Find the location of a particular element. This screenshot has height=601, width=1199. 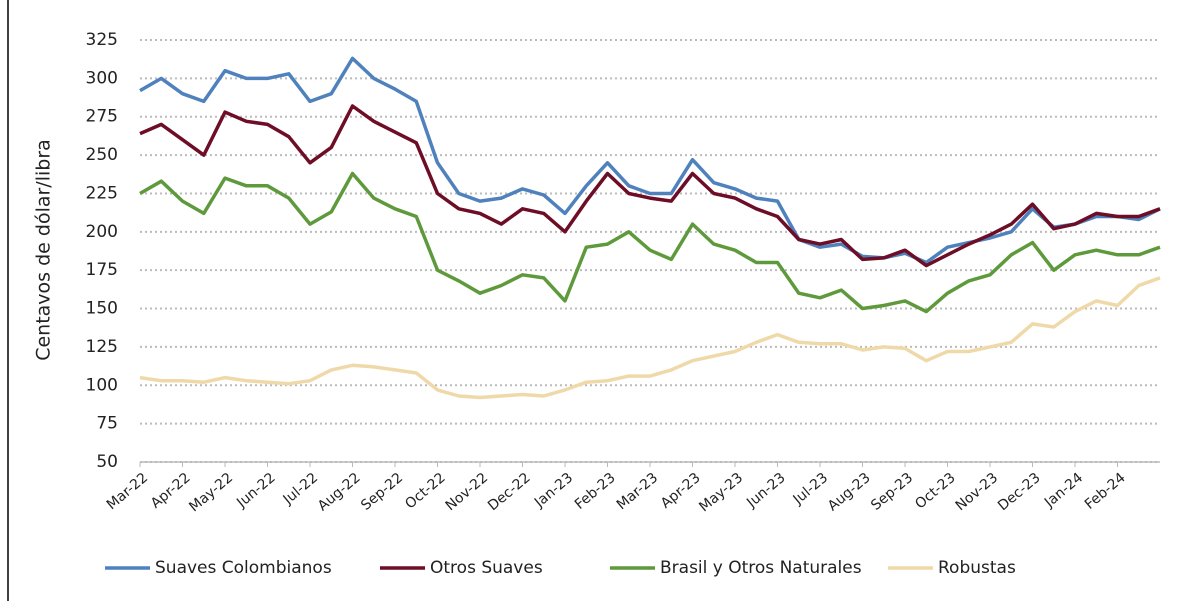

y-tick-label: 125 is located at coordinates (102, 347).